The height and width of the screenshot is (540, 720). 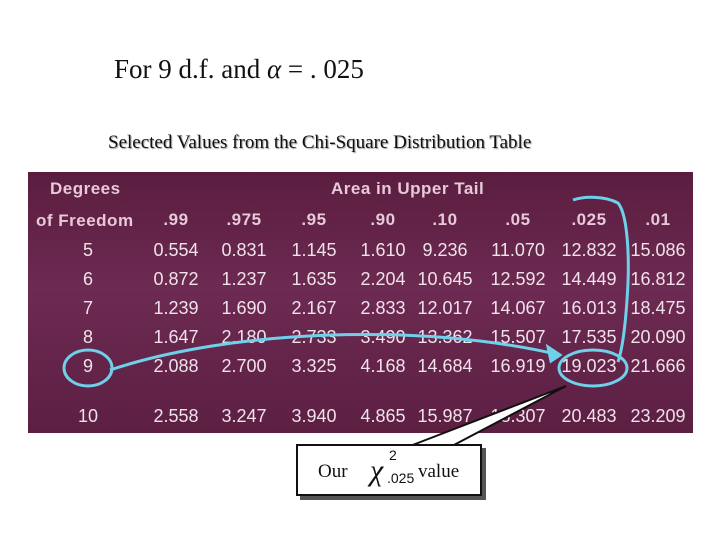 What do you see at coordinates (383, 250) in the screenshot?
I see `value-cell: 1.610` at bounding box center [383, 250].